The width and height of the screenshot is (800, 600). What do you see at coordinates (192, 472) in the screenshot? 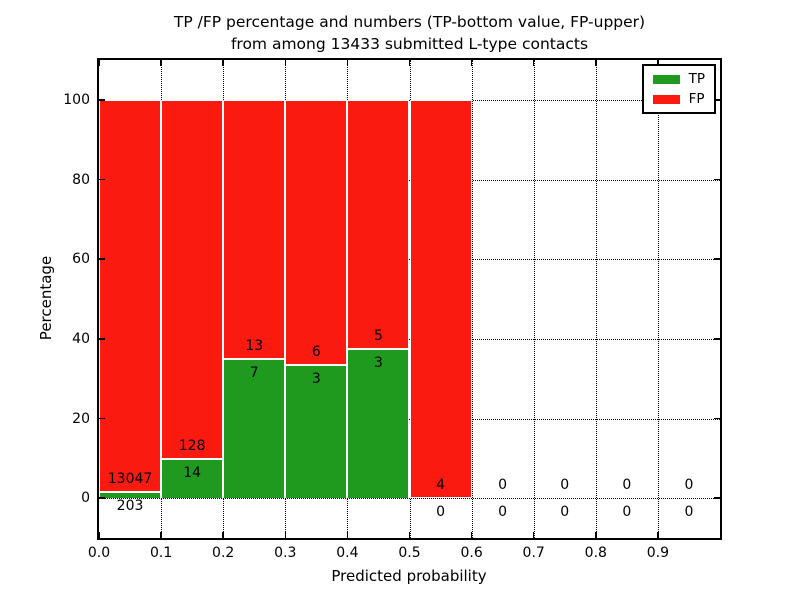
I see `bar-label-tp: 14` at bounding box center [192, 472].